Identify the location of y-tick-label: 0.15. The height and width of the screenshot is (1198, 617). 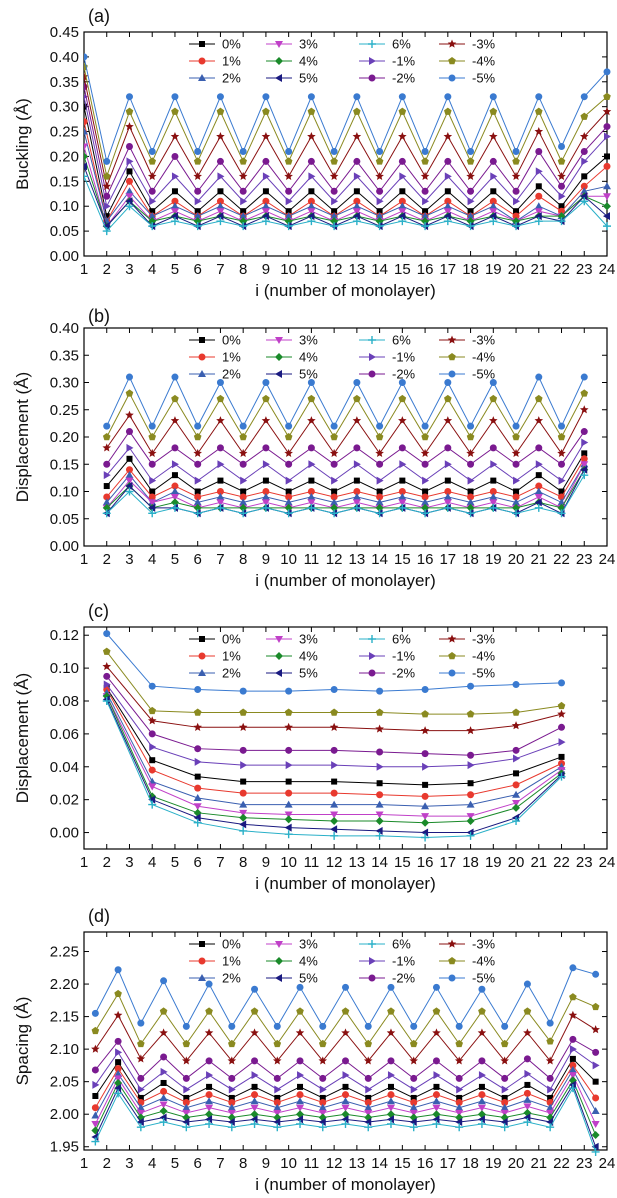
(64, 181).